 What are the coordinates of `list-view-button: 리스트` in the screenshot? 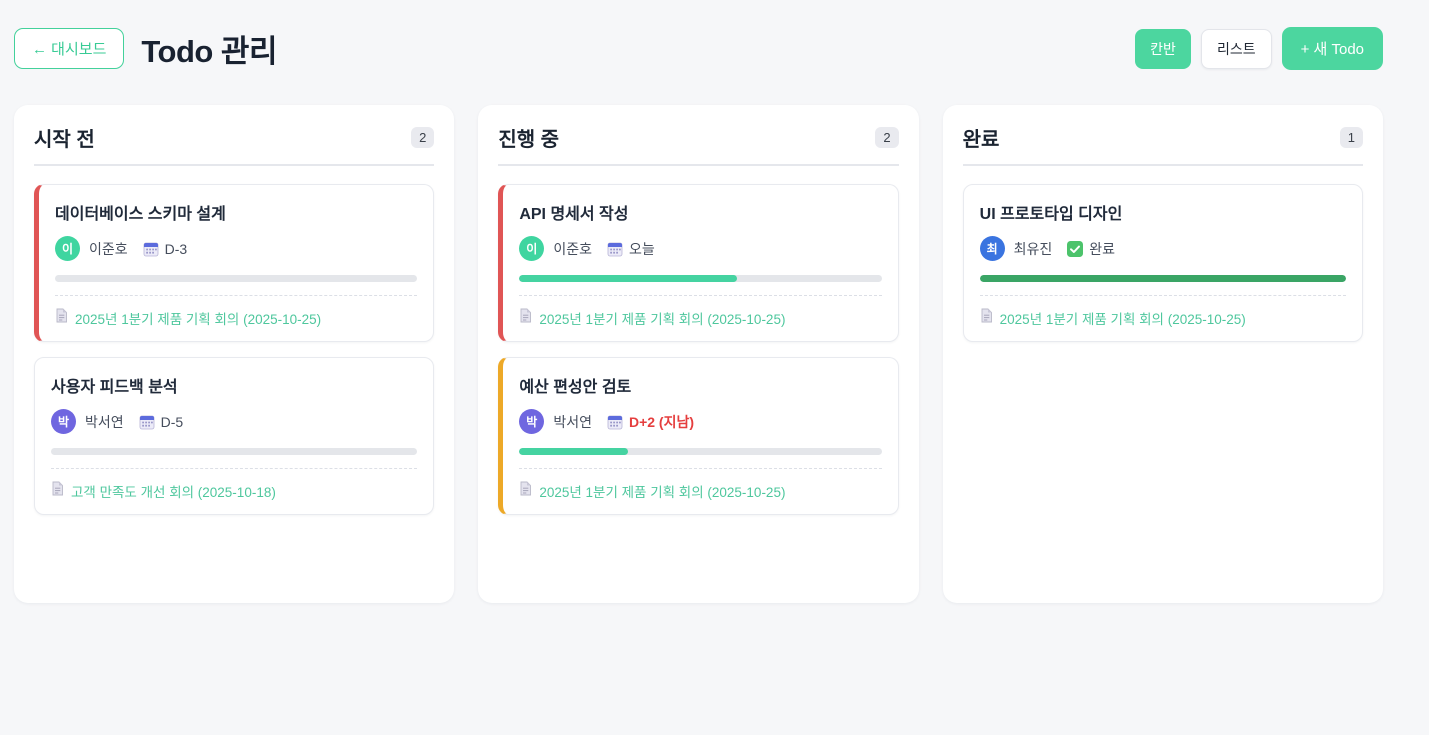 It's located at (1236, 48).